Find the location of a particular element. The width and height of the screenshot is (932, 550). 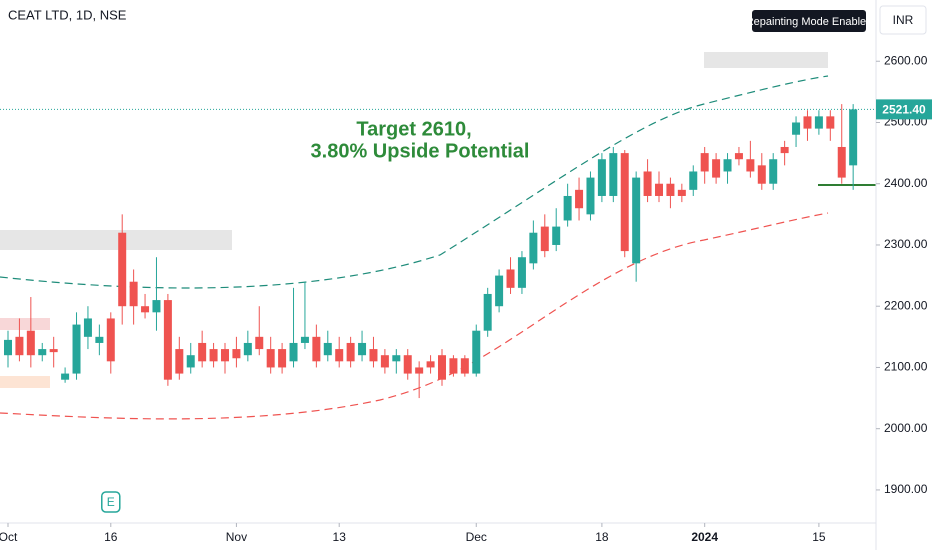

annotation: 3.80% Upside Potential is located at coordinates (420, 151).